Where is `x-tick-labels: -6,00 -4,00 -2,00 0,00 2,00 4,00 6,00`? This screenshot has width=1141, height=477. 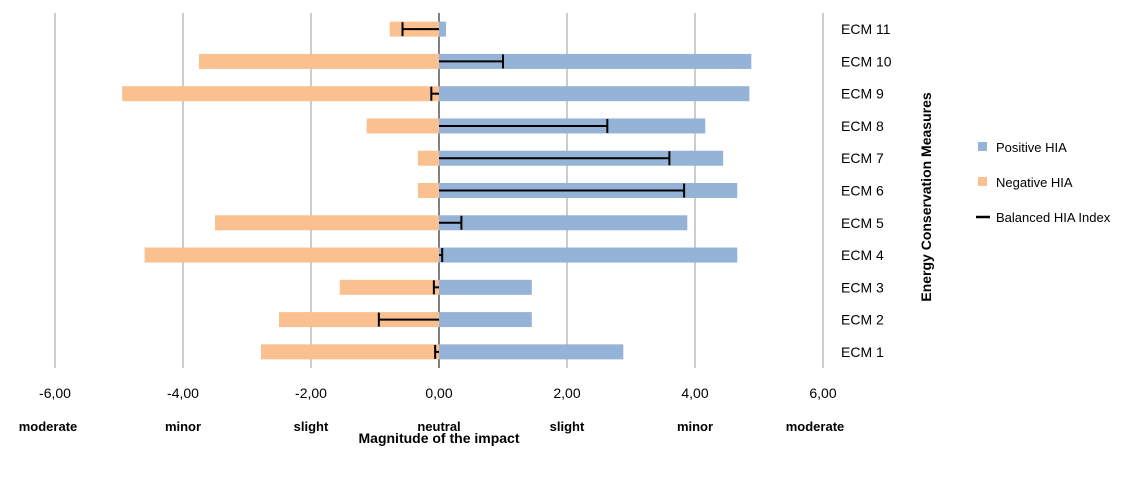 x-tick-labels: -6,00 -4,00 -2,00 0,00 2,00 4,00 6,00 is located at coordinates (438, 393).